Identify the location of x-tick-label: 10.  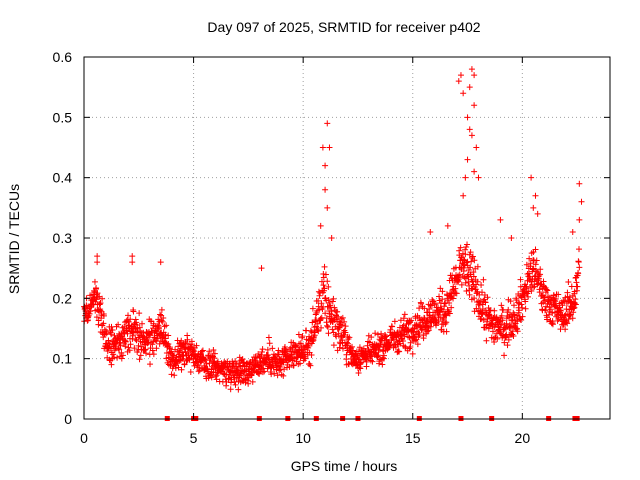
(303, 438).